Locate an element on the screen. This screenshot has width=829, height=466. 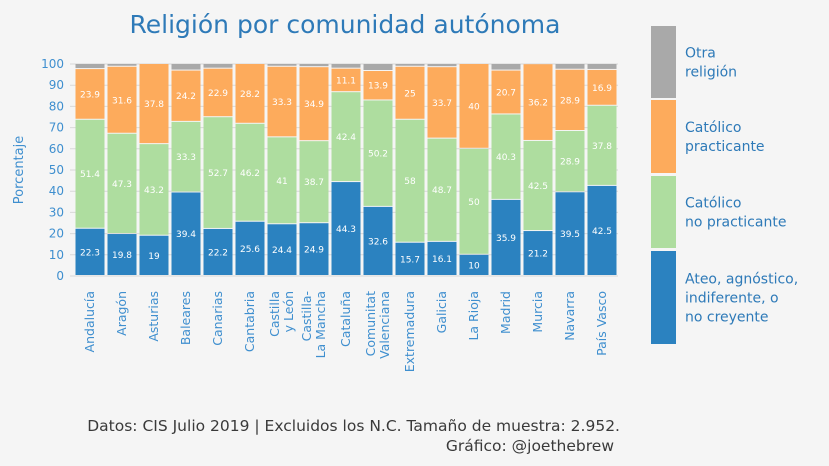
data-label: 19 is located at coordinates (154, 257).